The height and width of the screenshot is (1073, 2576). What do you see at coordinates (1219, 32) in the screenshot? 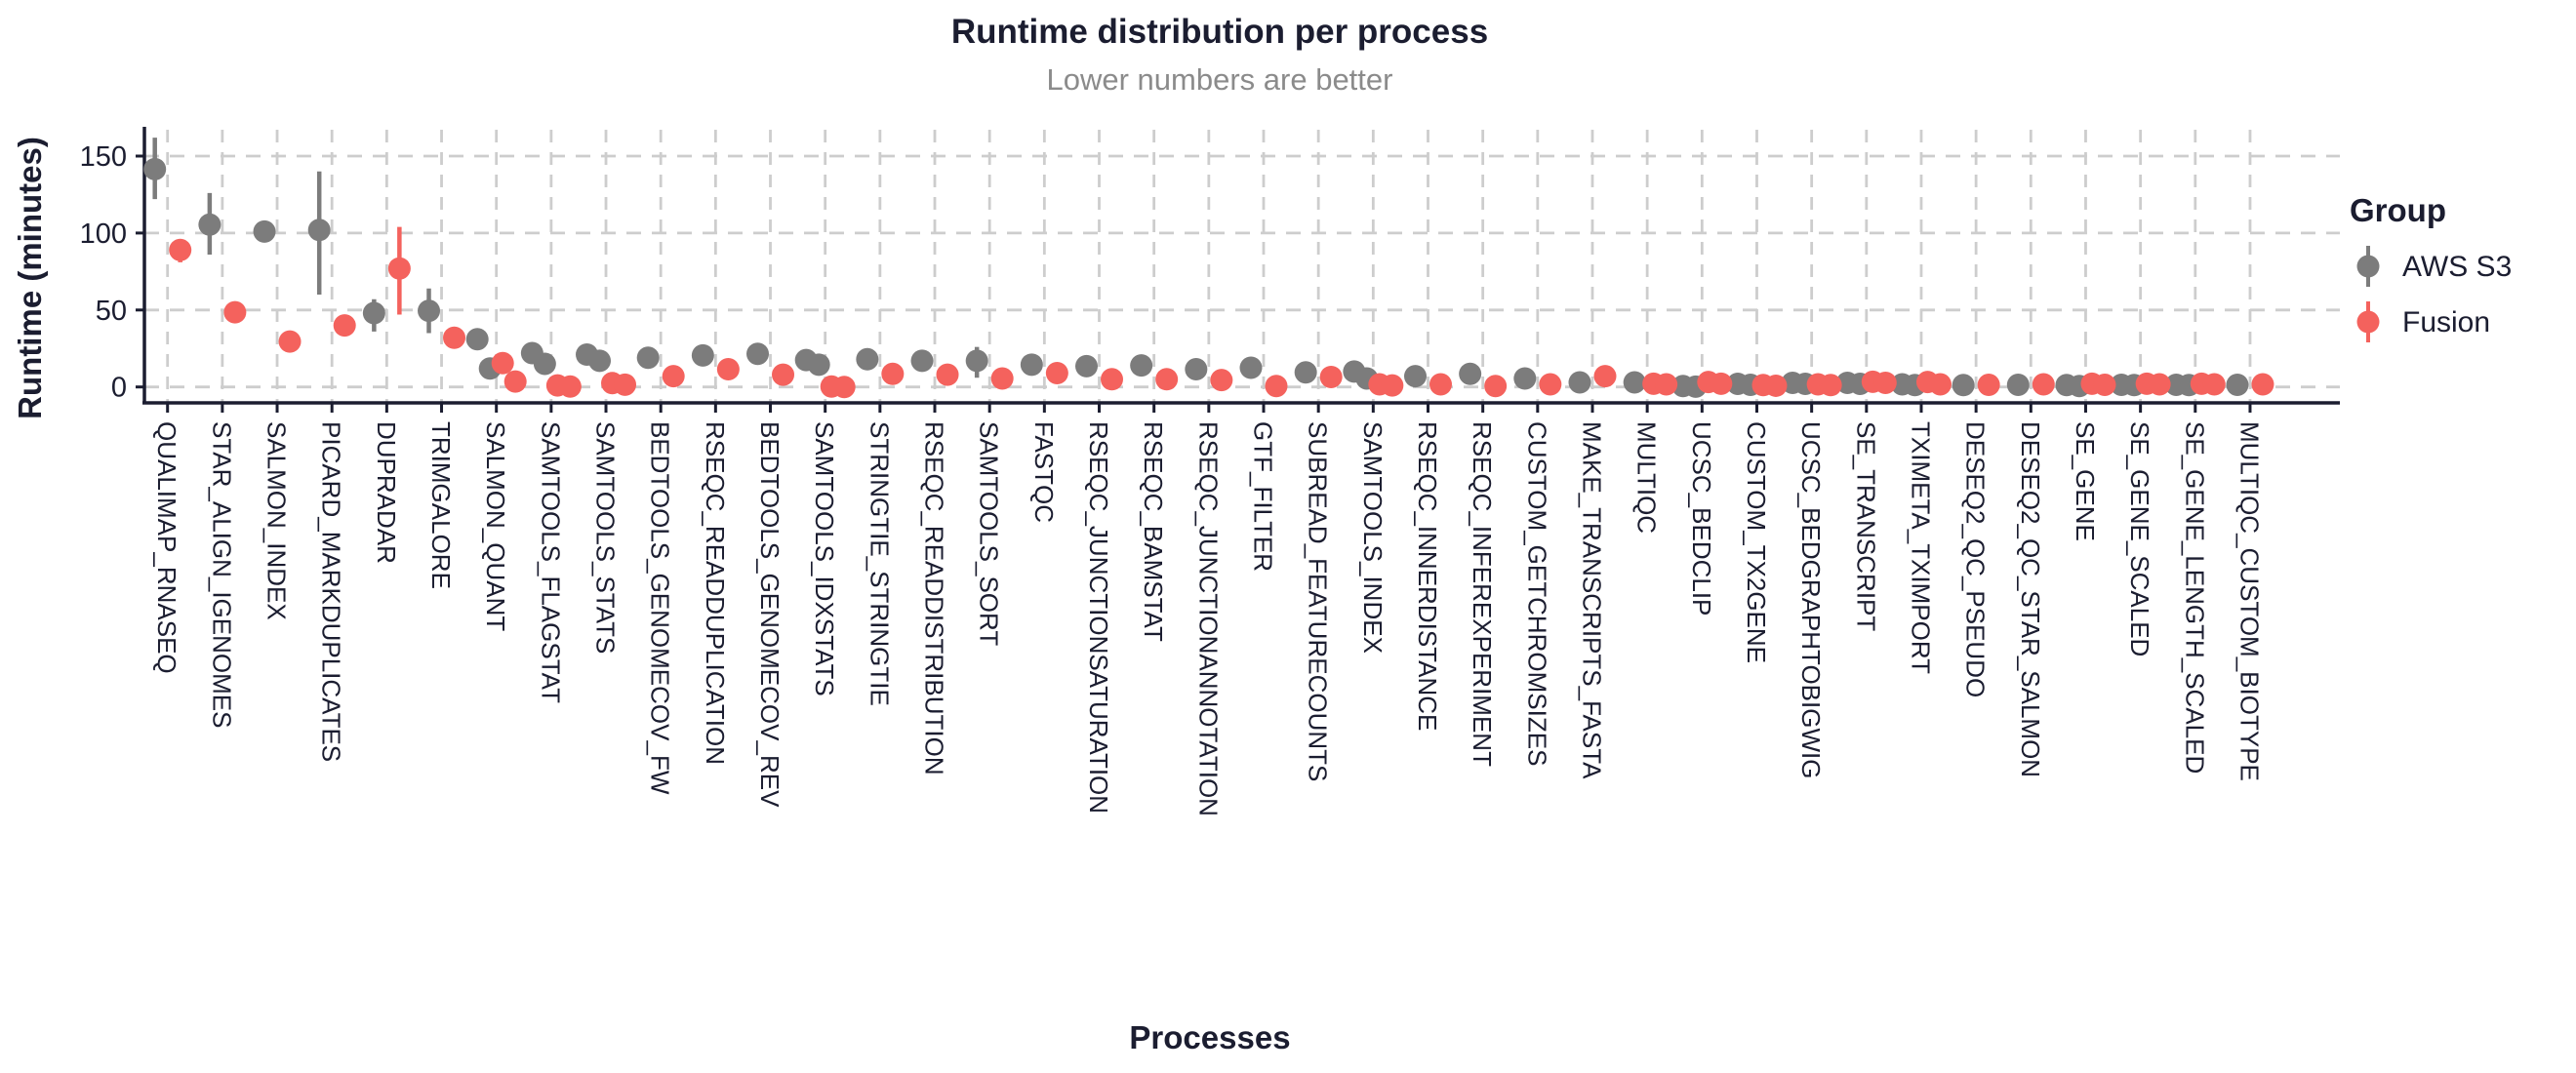
I see `chart-title: Runtime distribution per process` at bounding box center [1219, 32].